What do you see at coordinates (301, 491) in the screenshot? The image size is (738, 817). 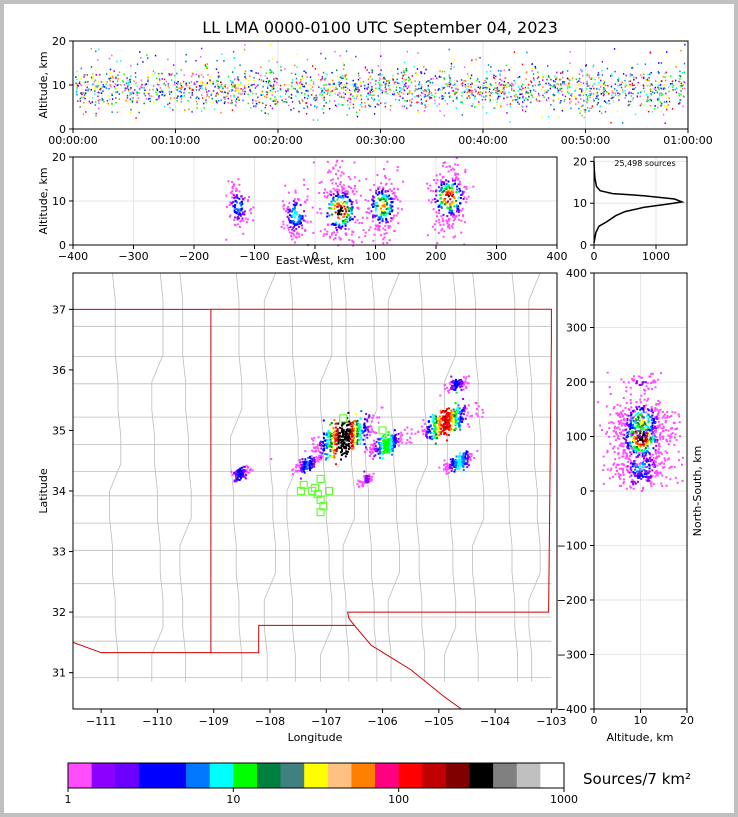 I see `station-marker` at bounding box center [301, 491].